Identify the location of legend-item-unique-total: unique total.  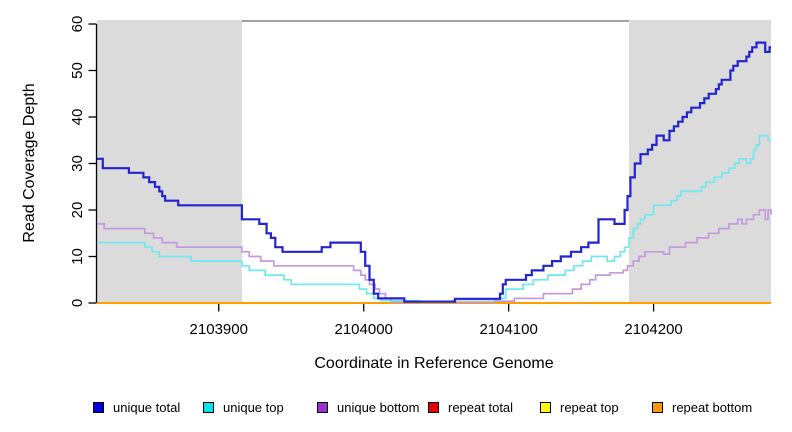
(136, 407).